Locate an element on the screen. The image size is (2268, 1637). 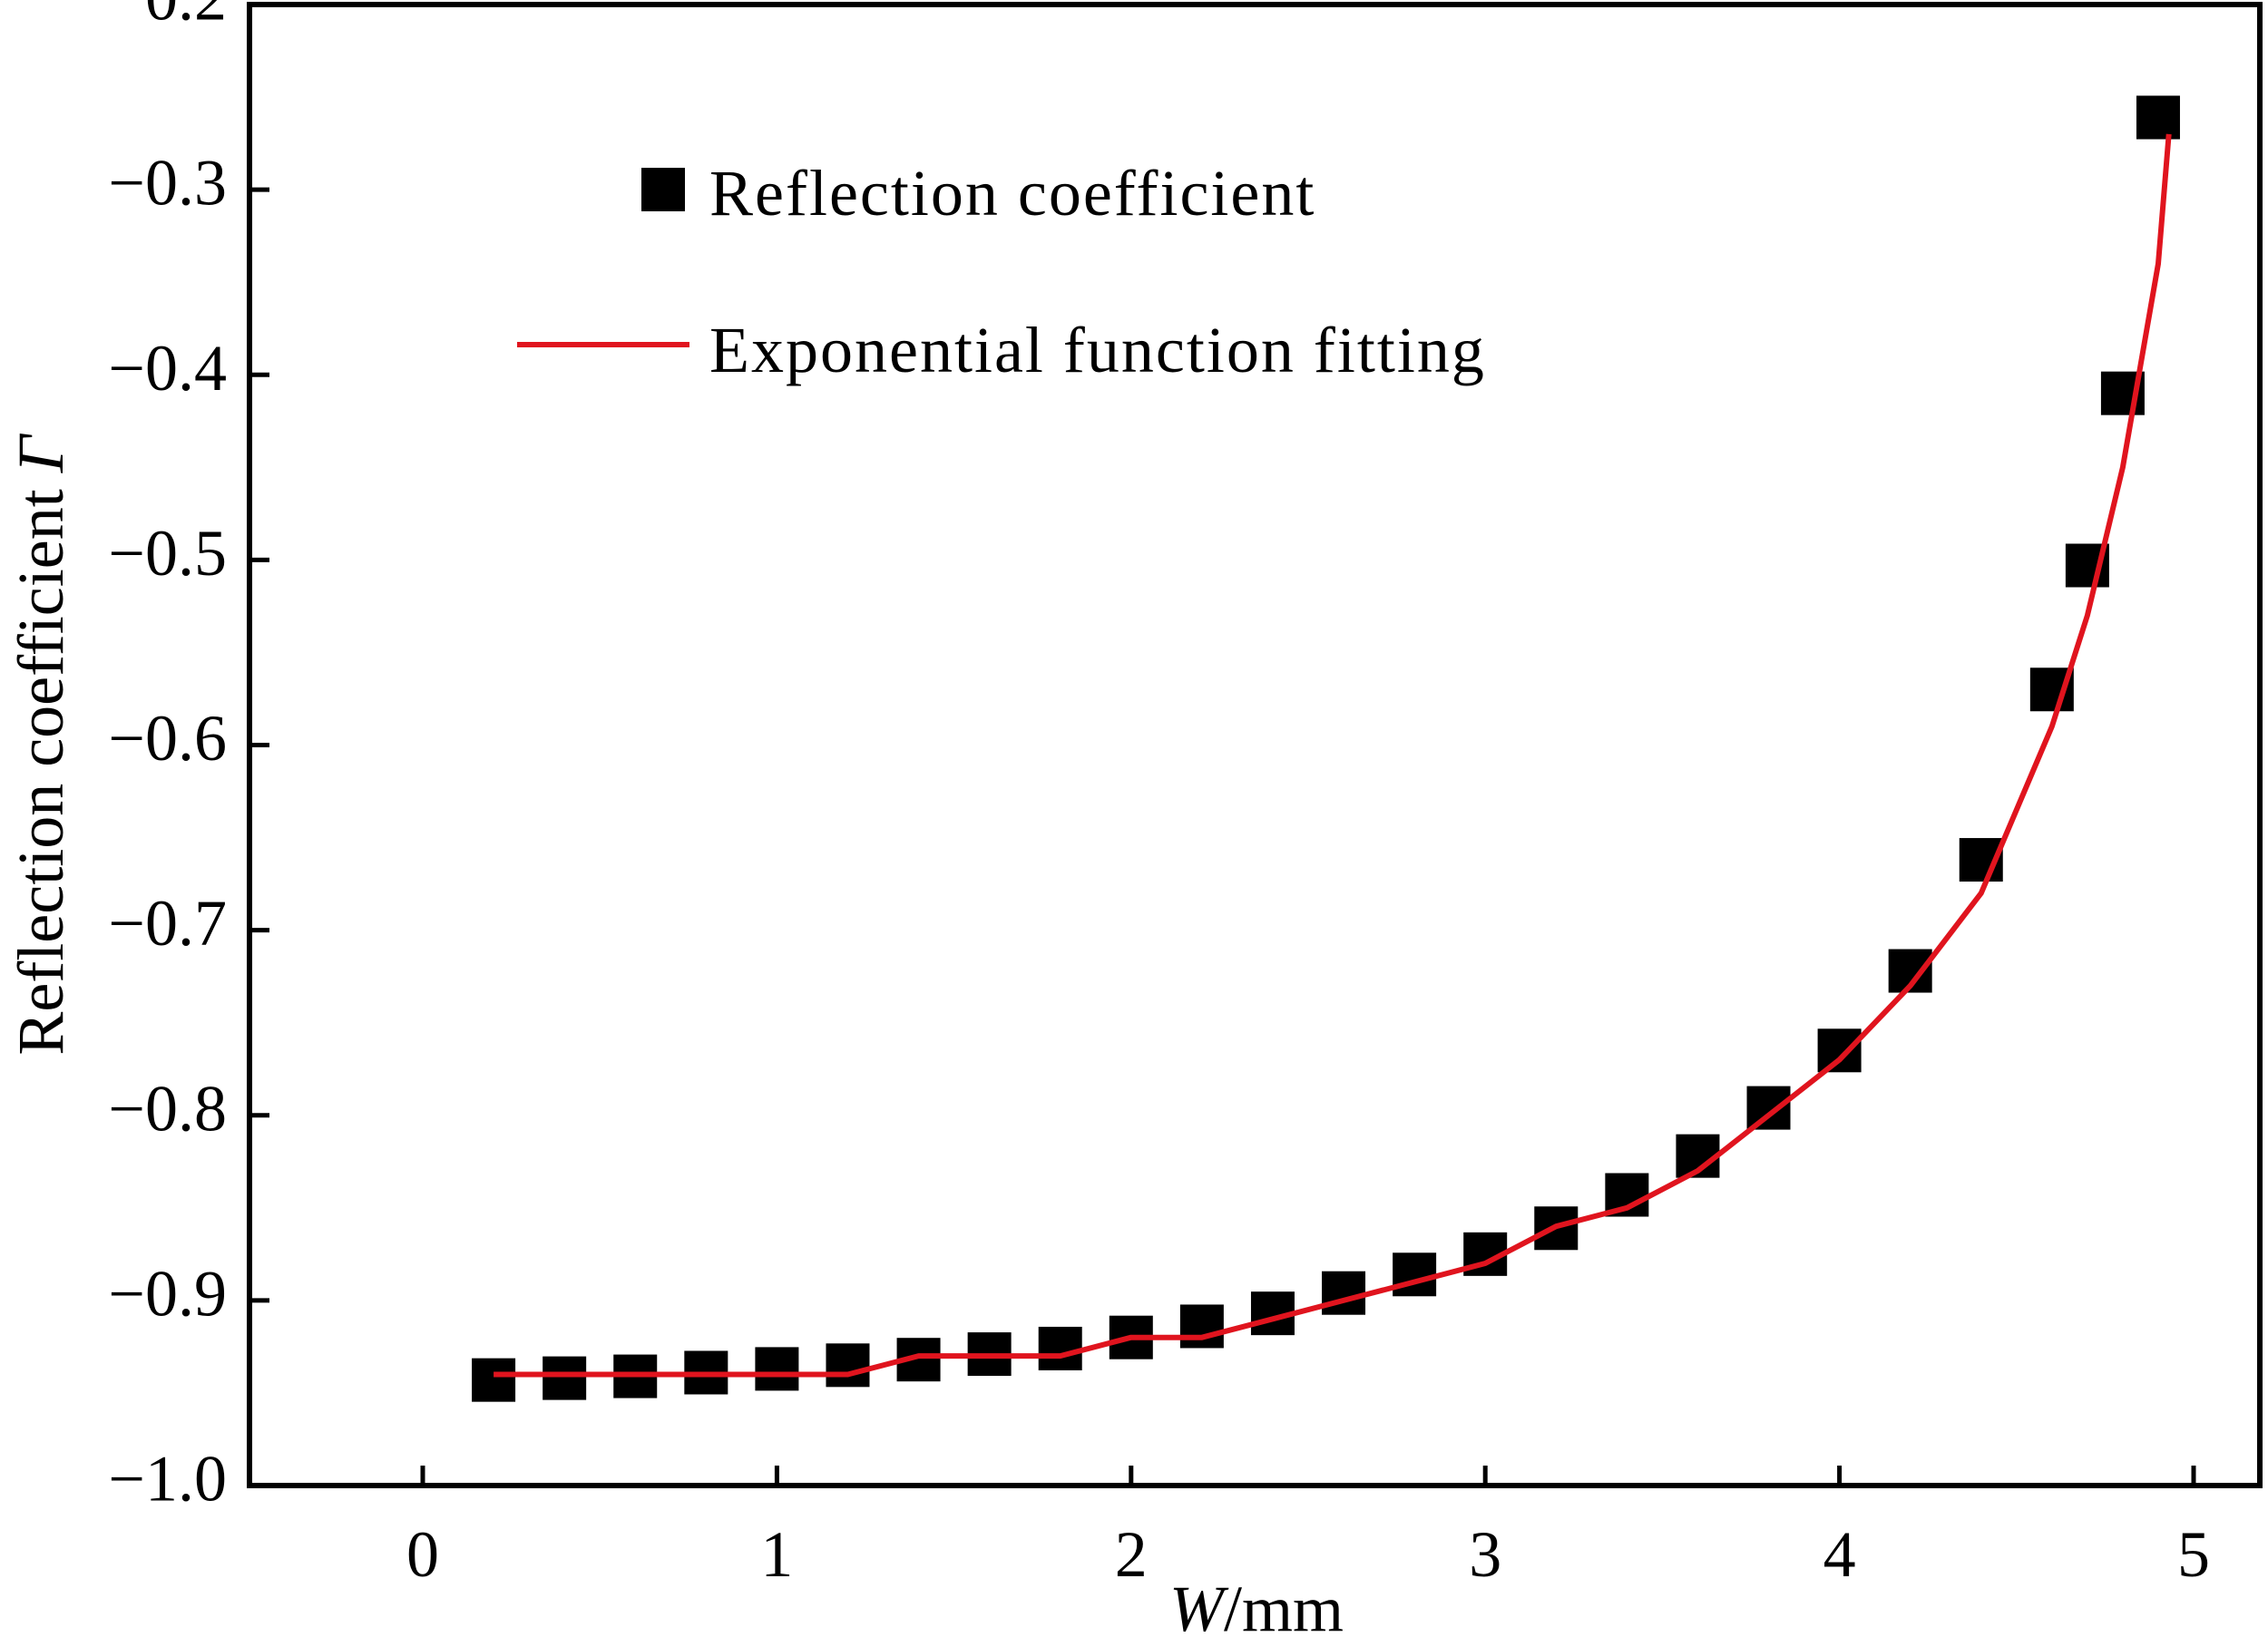
y-tick-label: −1.0 is located at coordinates (168, 1479).